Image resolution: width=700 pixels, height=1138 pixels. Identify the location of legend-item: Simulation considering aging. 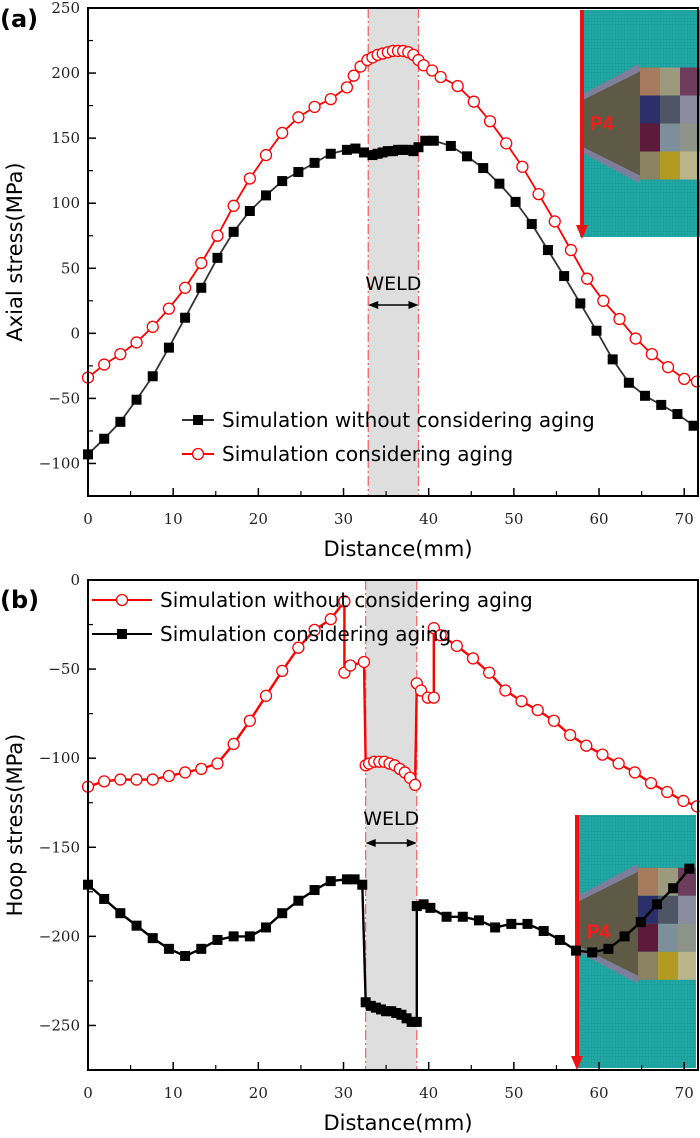
(271, 634).